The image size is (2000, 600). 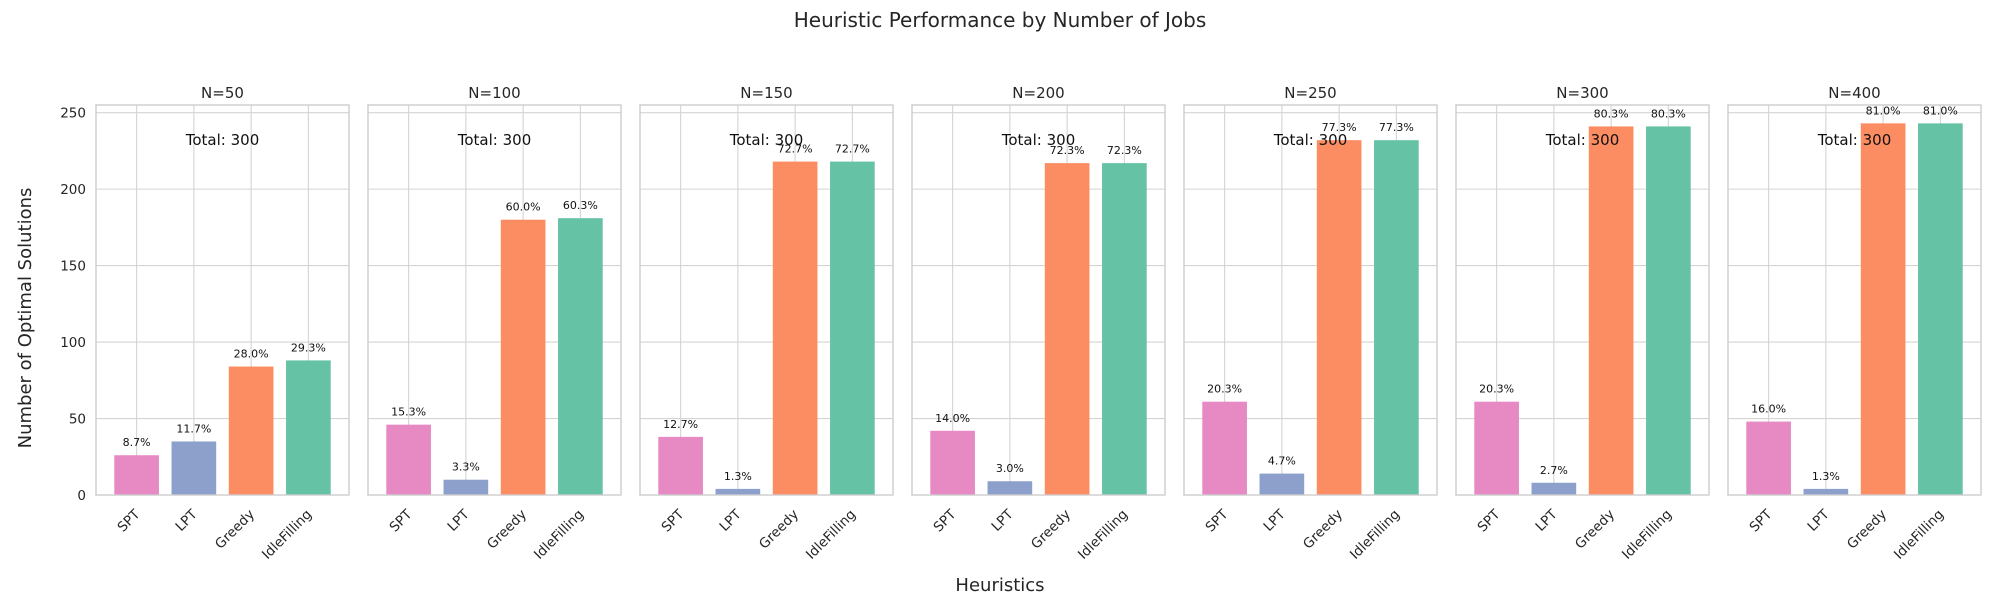 I want to click on panel-title: N=150, so click(x=766, y=93).